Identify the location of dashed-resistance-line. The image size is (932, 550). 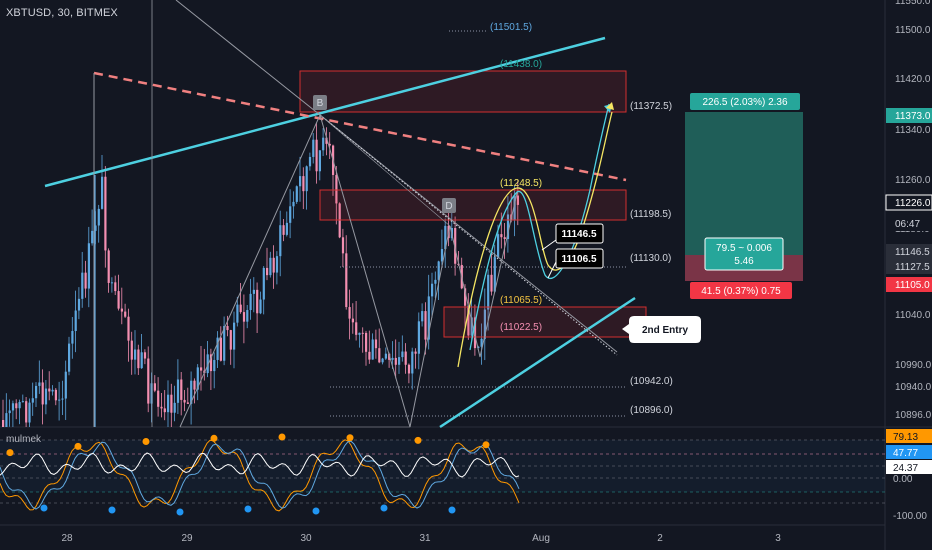
(360, 126).